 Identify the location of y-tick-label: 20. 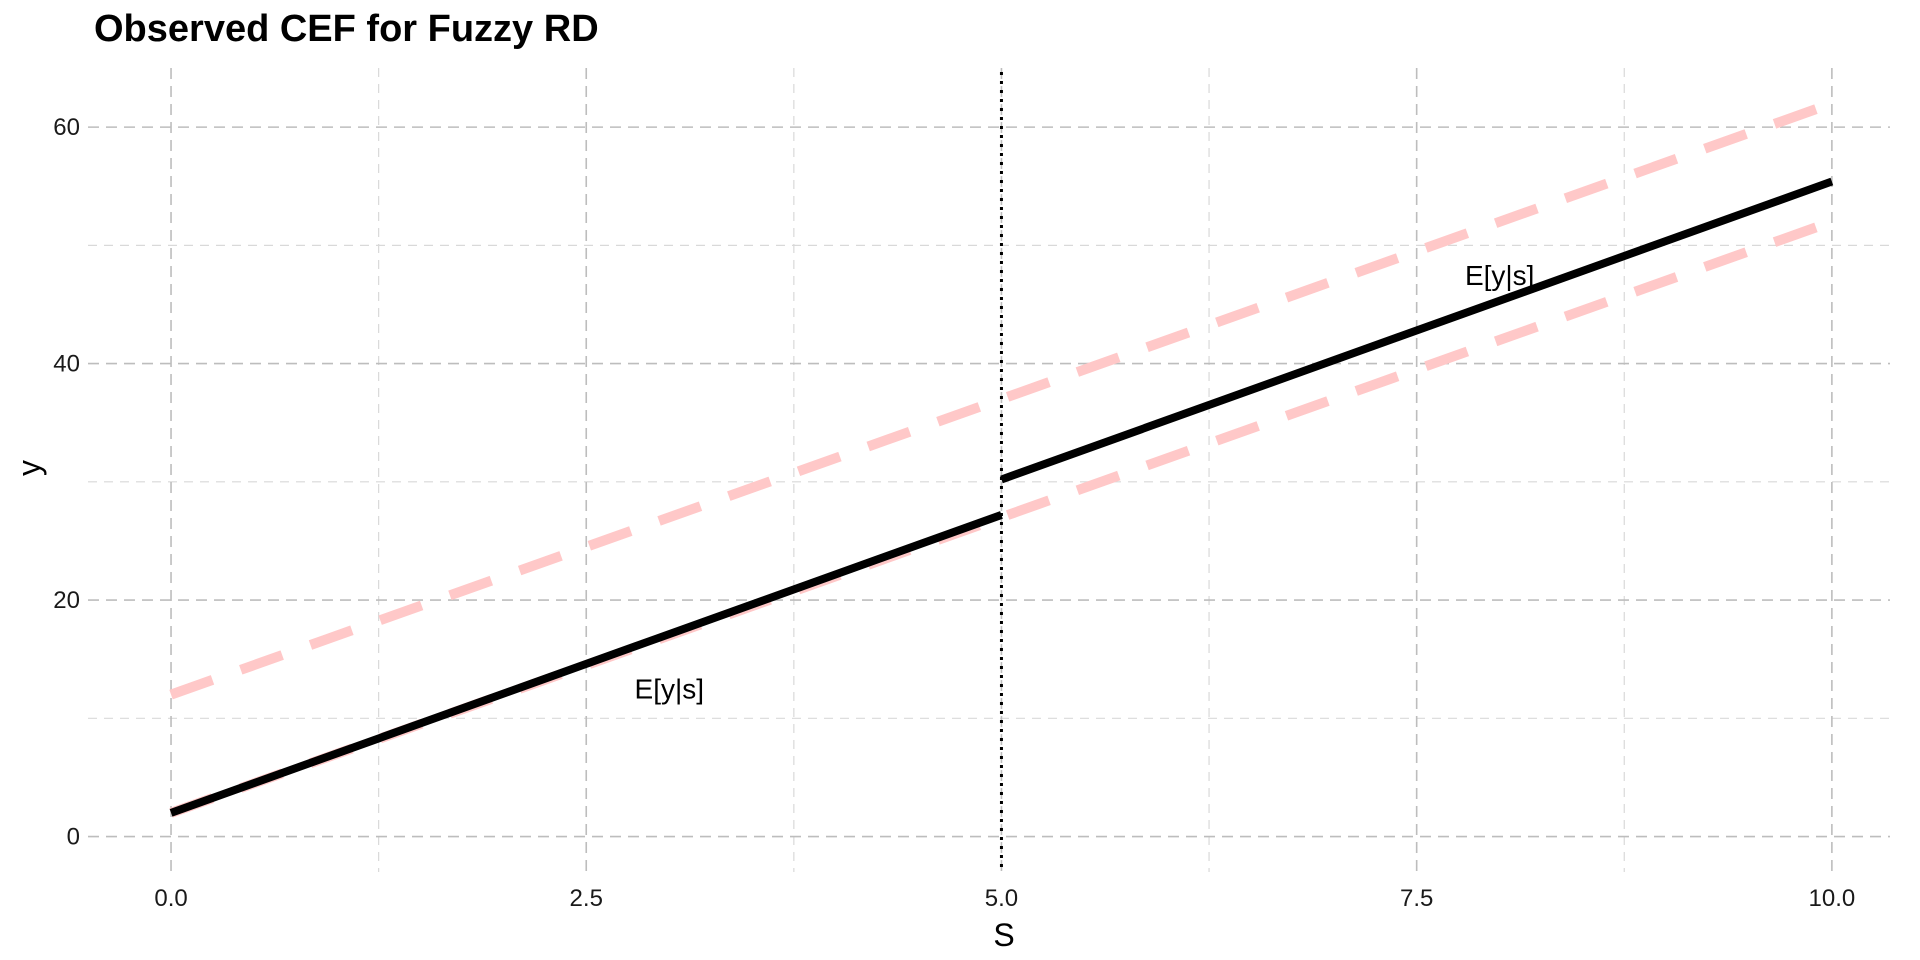
(66, 600).